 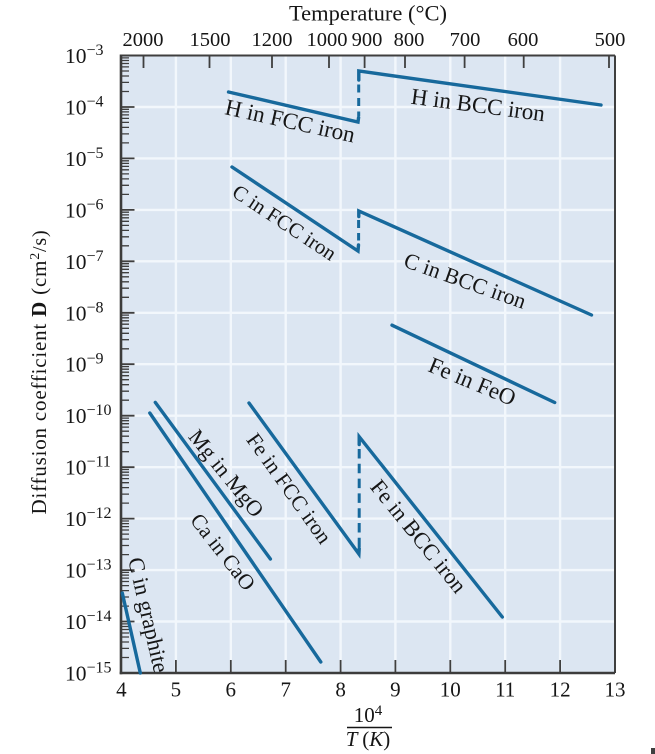 I want to click on svg-text: 7, so click(x=285, y=690).